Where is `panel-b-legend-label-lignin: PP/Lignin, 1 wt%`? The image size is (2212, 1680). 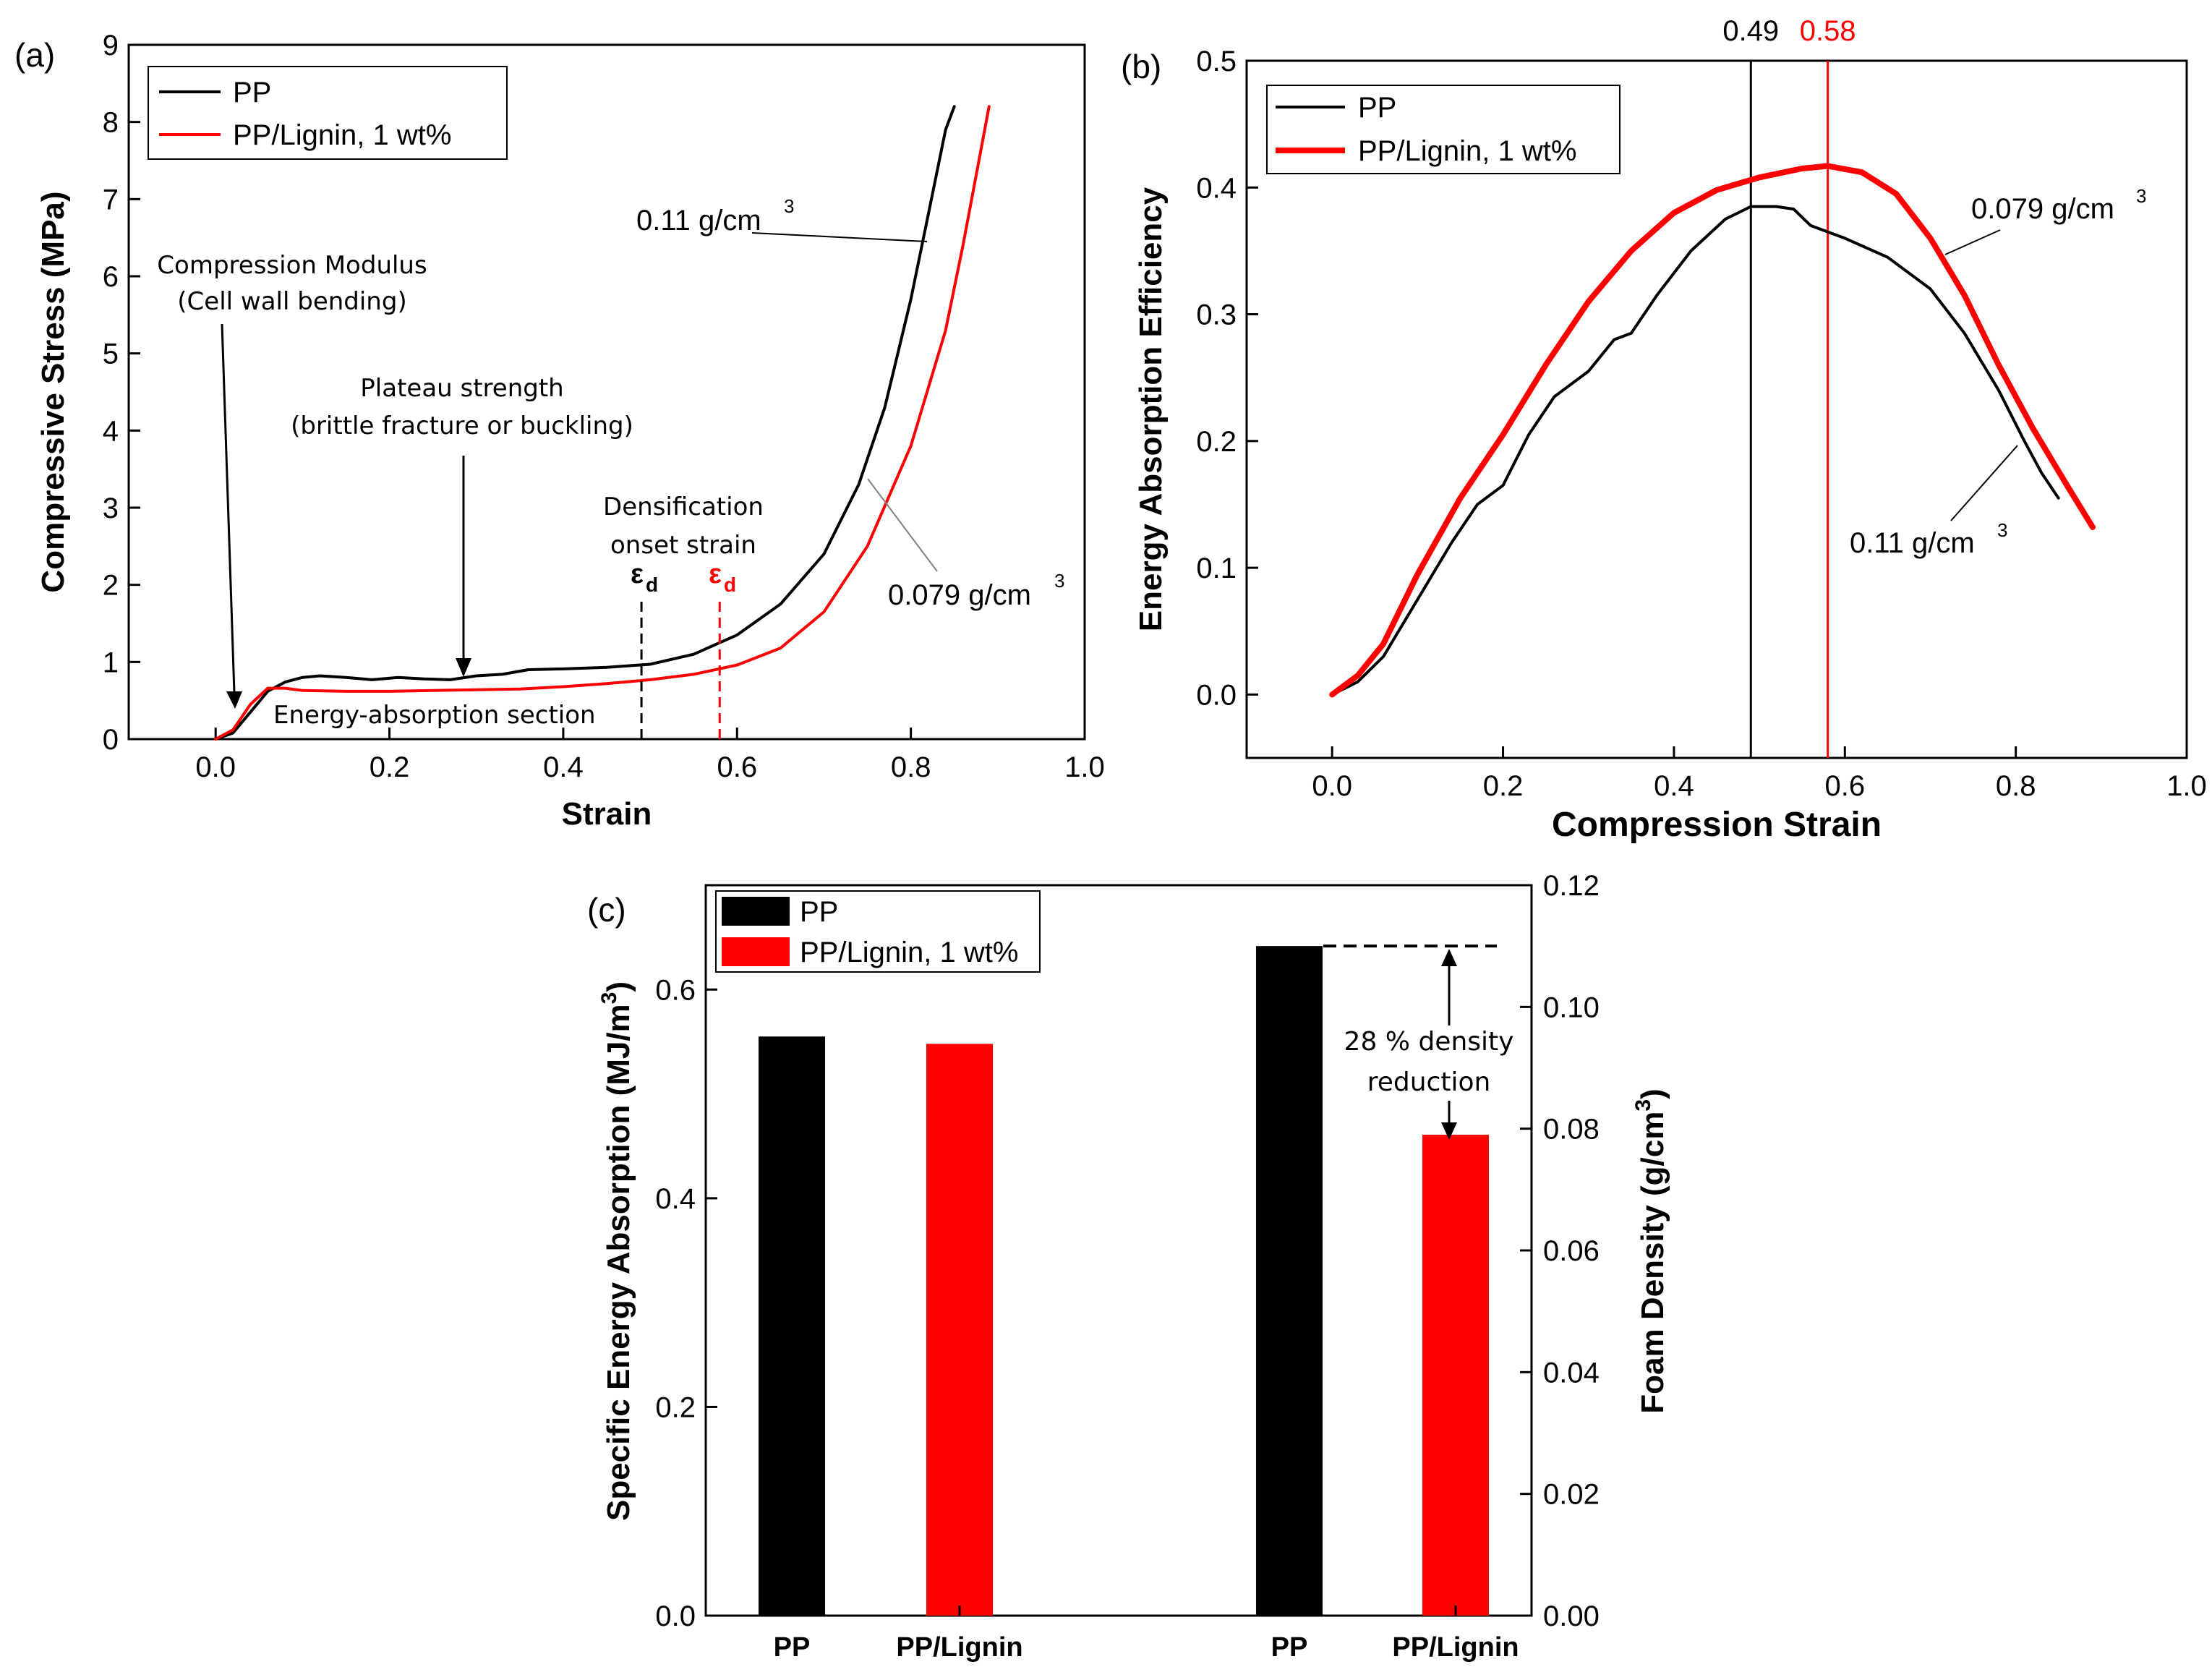 panel-b-legend-label-lignin: PP/Lignin, 1 wt% is located at coordinates (1467, 151).